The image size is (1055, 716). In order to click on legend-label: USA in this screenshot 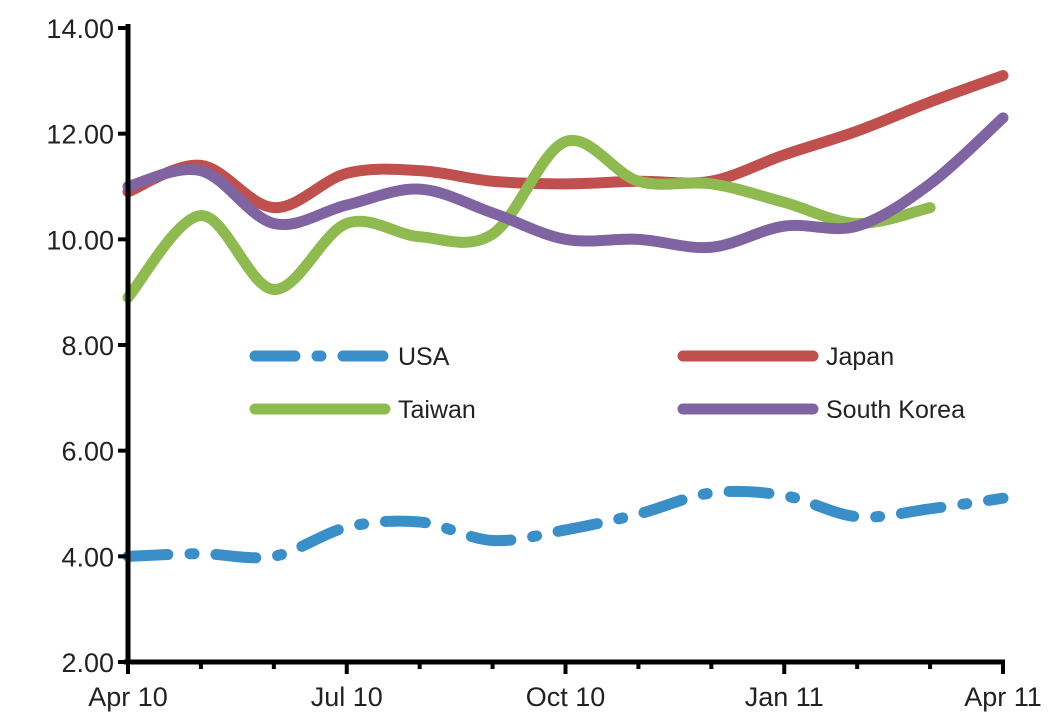, I will do `click(424, 357)`.